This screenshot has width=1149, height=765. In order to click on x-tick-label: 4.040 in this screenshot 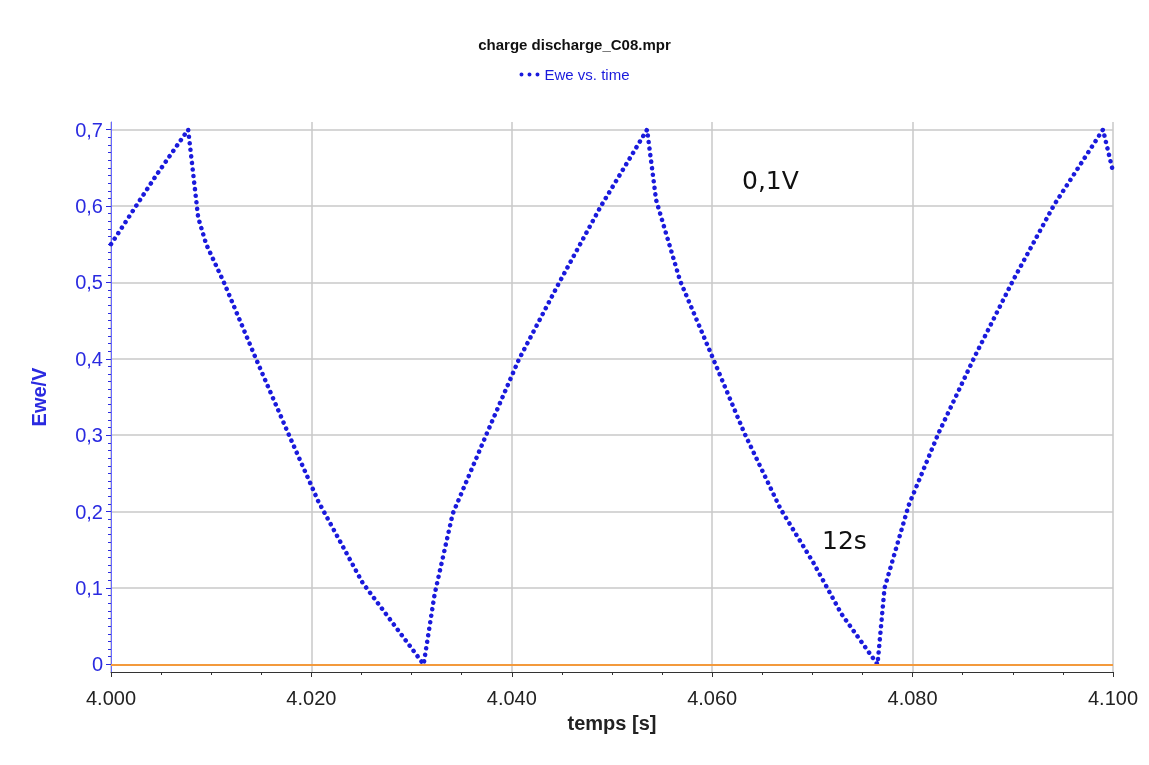, I will do `click(511, 698)`.